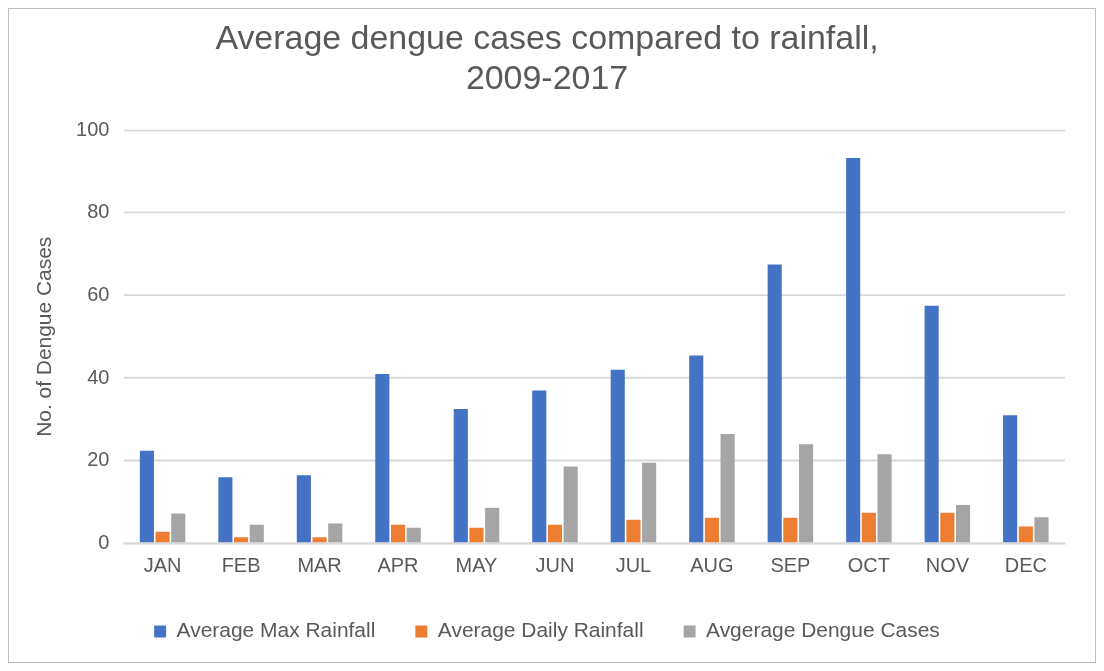 The width and height of the screenshot is (1104, 671). Describe the element at coordinates (633, 564) in the screenshot. I see `x-tick-label: JUL` at that location.